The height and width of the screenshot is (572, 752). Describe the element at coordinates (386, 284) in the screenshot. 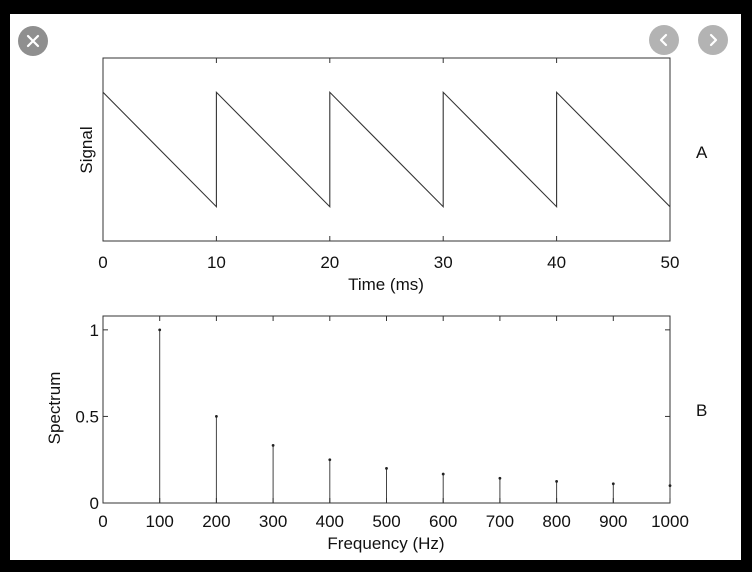

I see `panel-a-xlabel: Time (ms)` at that location.